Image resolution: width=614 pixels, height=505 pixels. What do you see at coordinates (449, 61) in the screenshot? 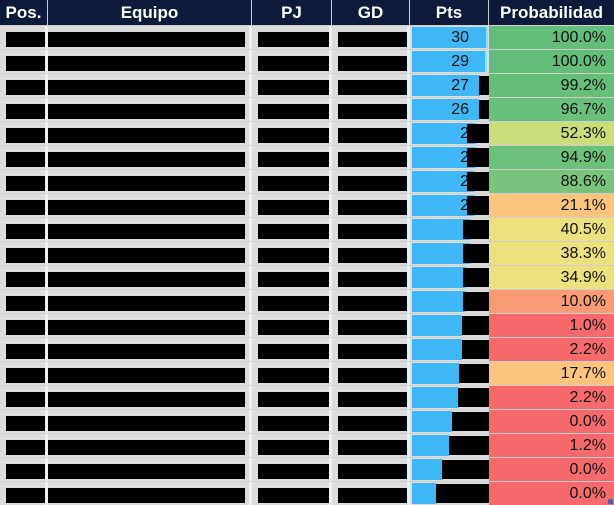
I see `pts-cell: 29` at bounding box center [449, 61].